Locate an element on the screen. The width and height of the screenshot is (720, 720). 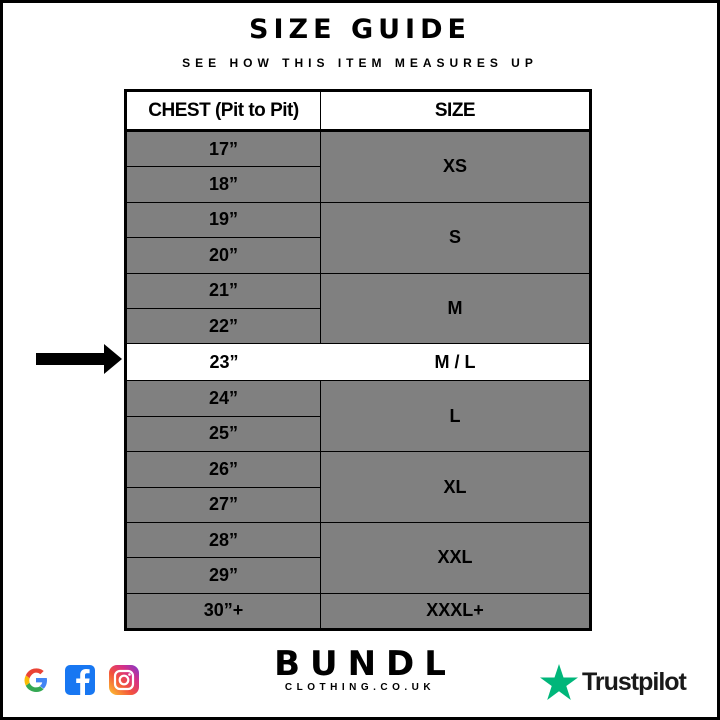
chest-cell: 28” is located at coordinates (224, 540).